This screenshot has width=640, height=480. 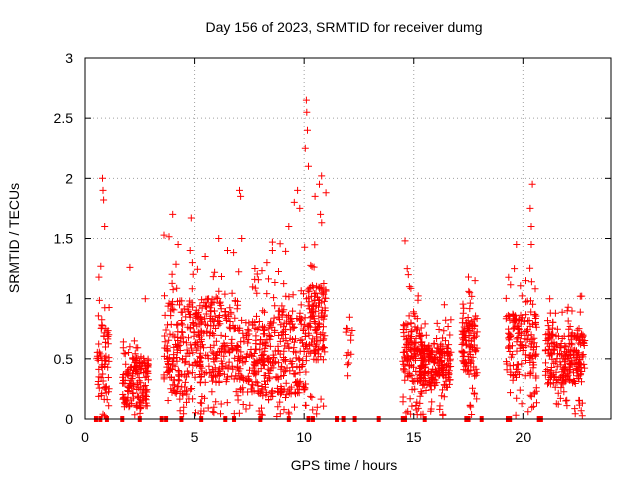 I want to click on y-tick-label: 2, so click(x=69, y=178).